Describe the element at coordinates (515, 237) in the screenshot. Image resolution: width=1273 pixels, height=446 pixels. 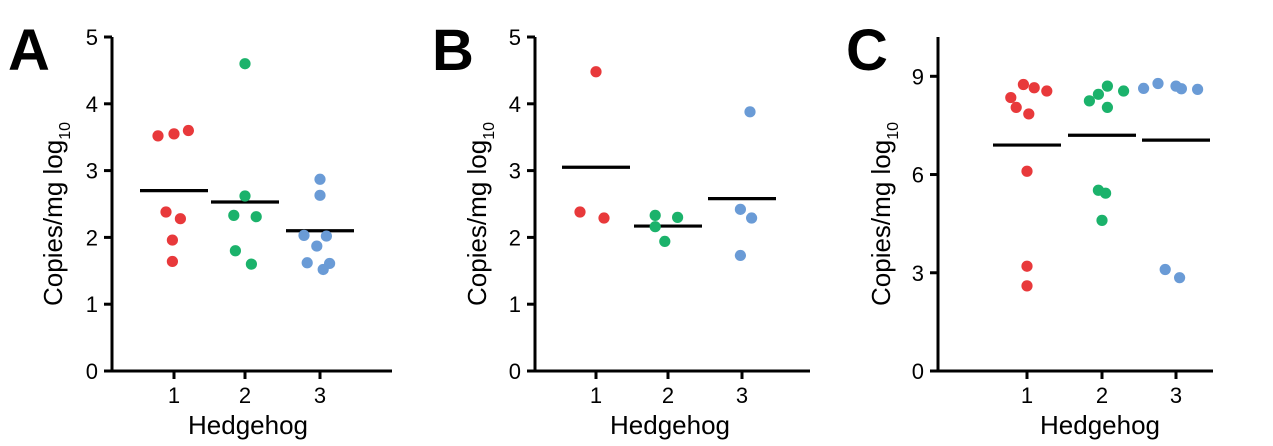
I see `y-tick-label: 2` at that location.